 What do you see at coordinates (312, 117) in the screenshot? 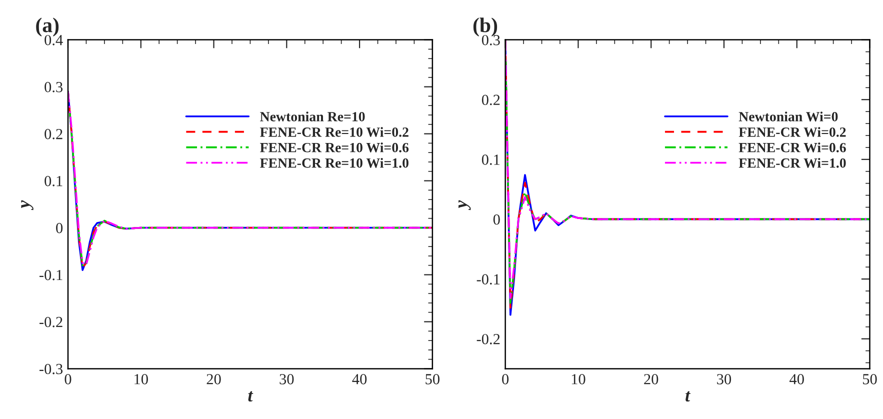
I see `legend-label: Newtonian Re=10` at bounding box center [312, 117].